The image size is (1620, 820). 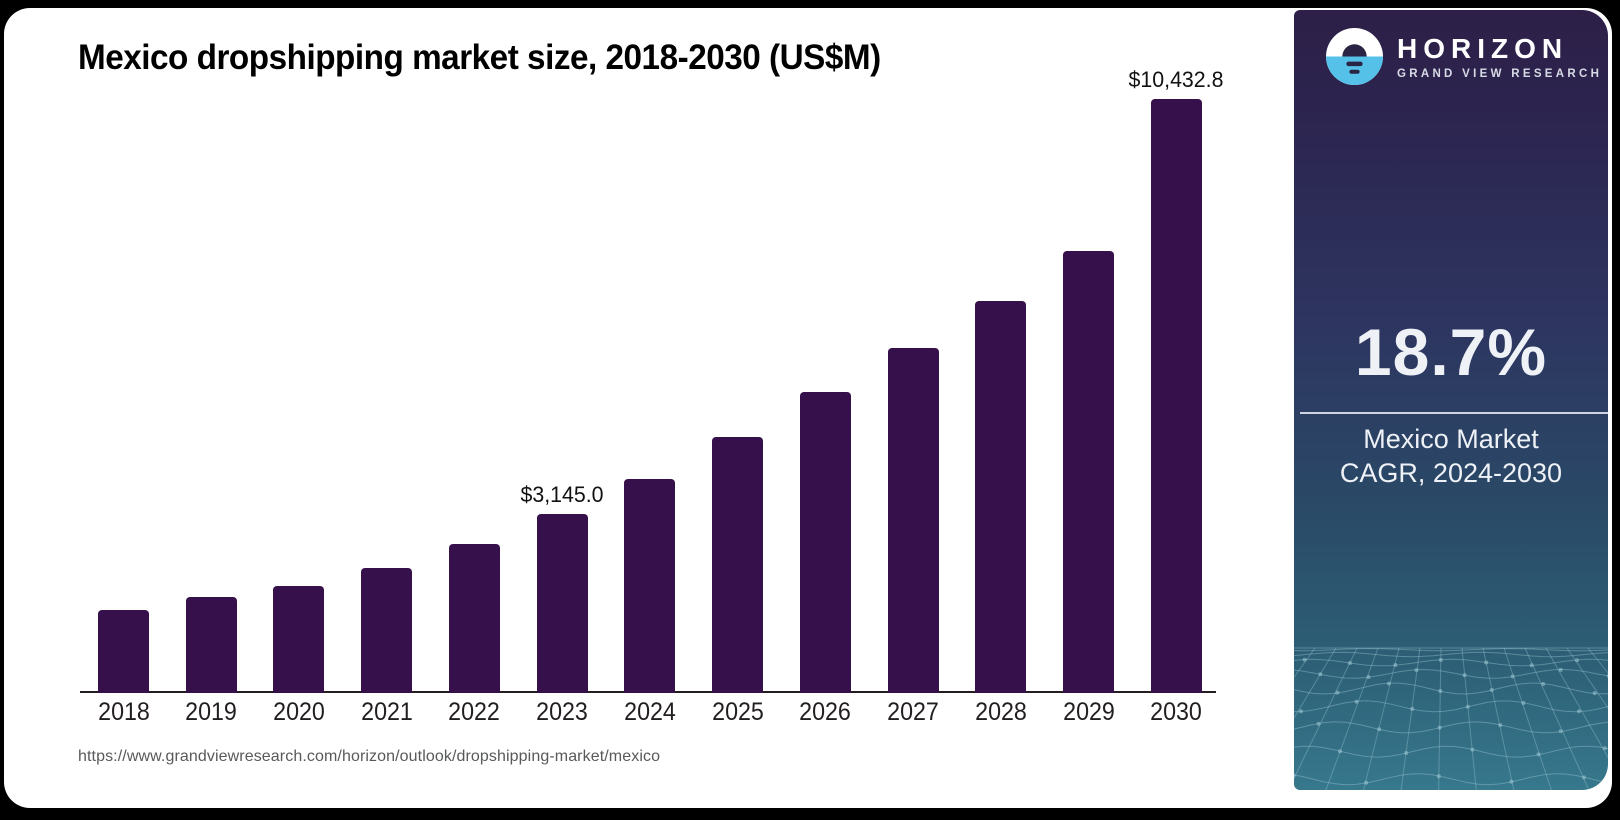 What do you see at coordinates (387, 630) in the screenshot?
I see `bar-2021` at bounding box center [387, 630].